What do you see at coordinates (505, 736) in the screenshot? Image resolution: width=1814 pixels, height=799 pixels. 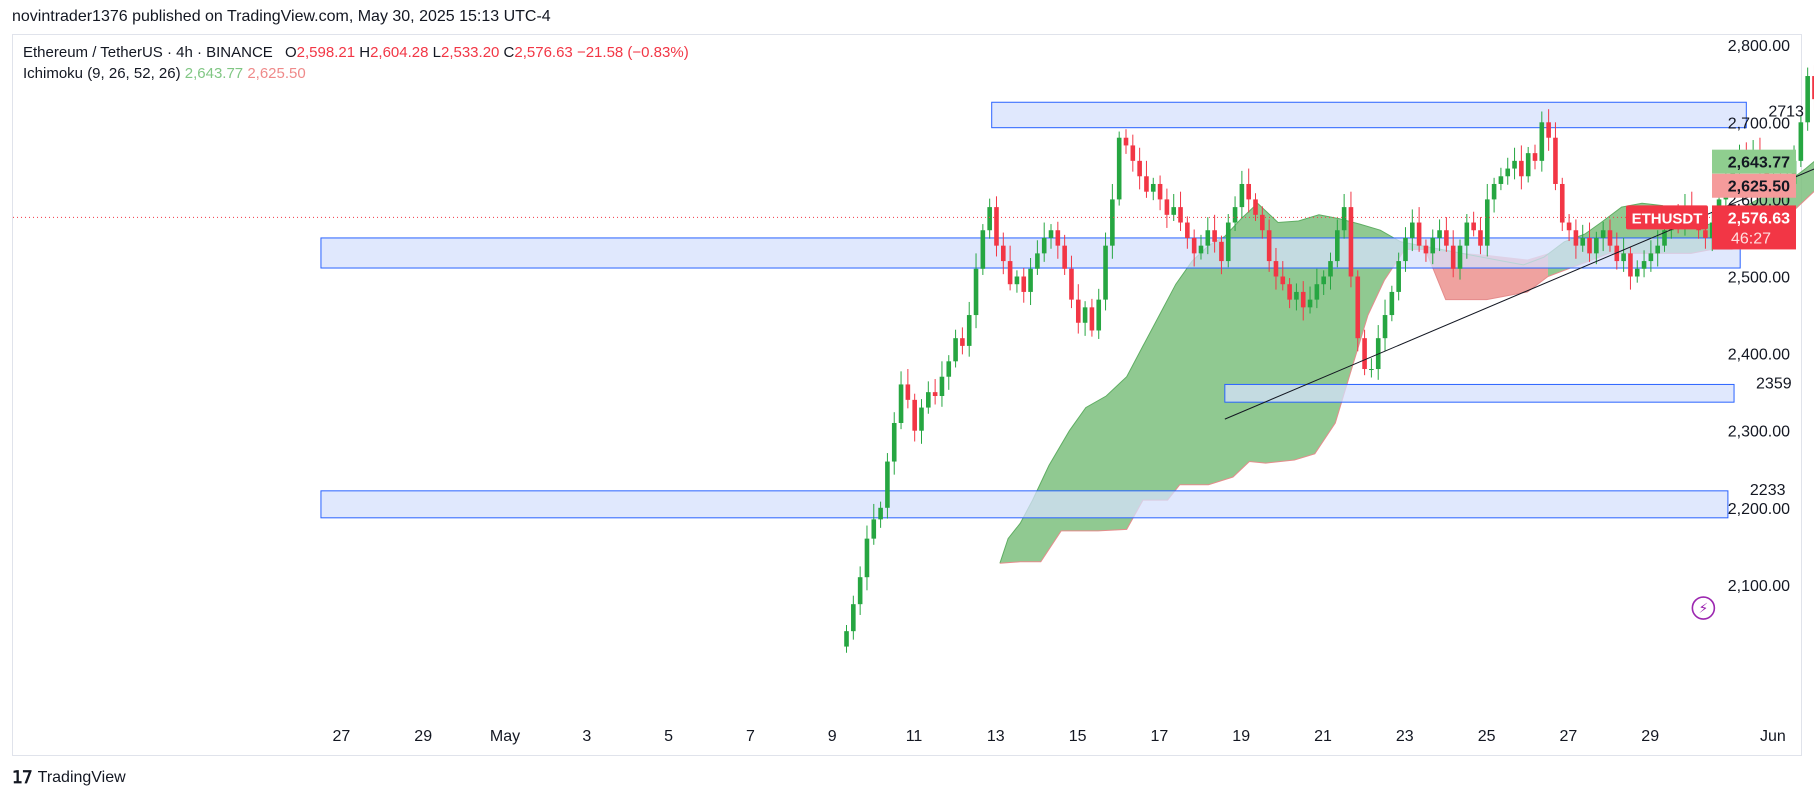 I see `x-tick-label: May` at bounding box center [505, 736].